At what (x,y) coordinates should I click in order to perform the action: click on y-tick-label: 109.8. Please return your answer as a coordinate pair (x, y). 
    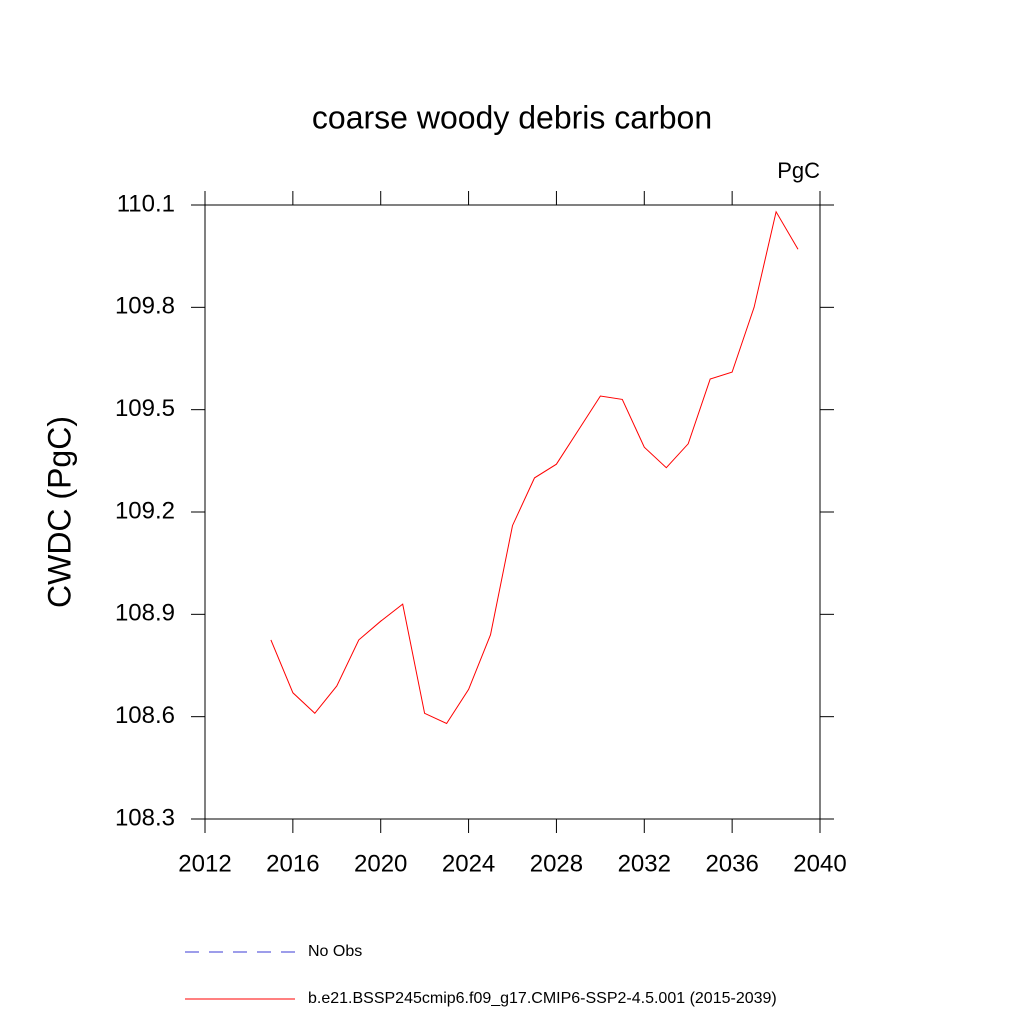
    Looking at the image, I should click on (145, 306).